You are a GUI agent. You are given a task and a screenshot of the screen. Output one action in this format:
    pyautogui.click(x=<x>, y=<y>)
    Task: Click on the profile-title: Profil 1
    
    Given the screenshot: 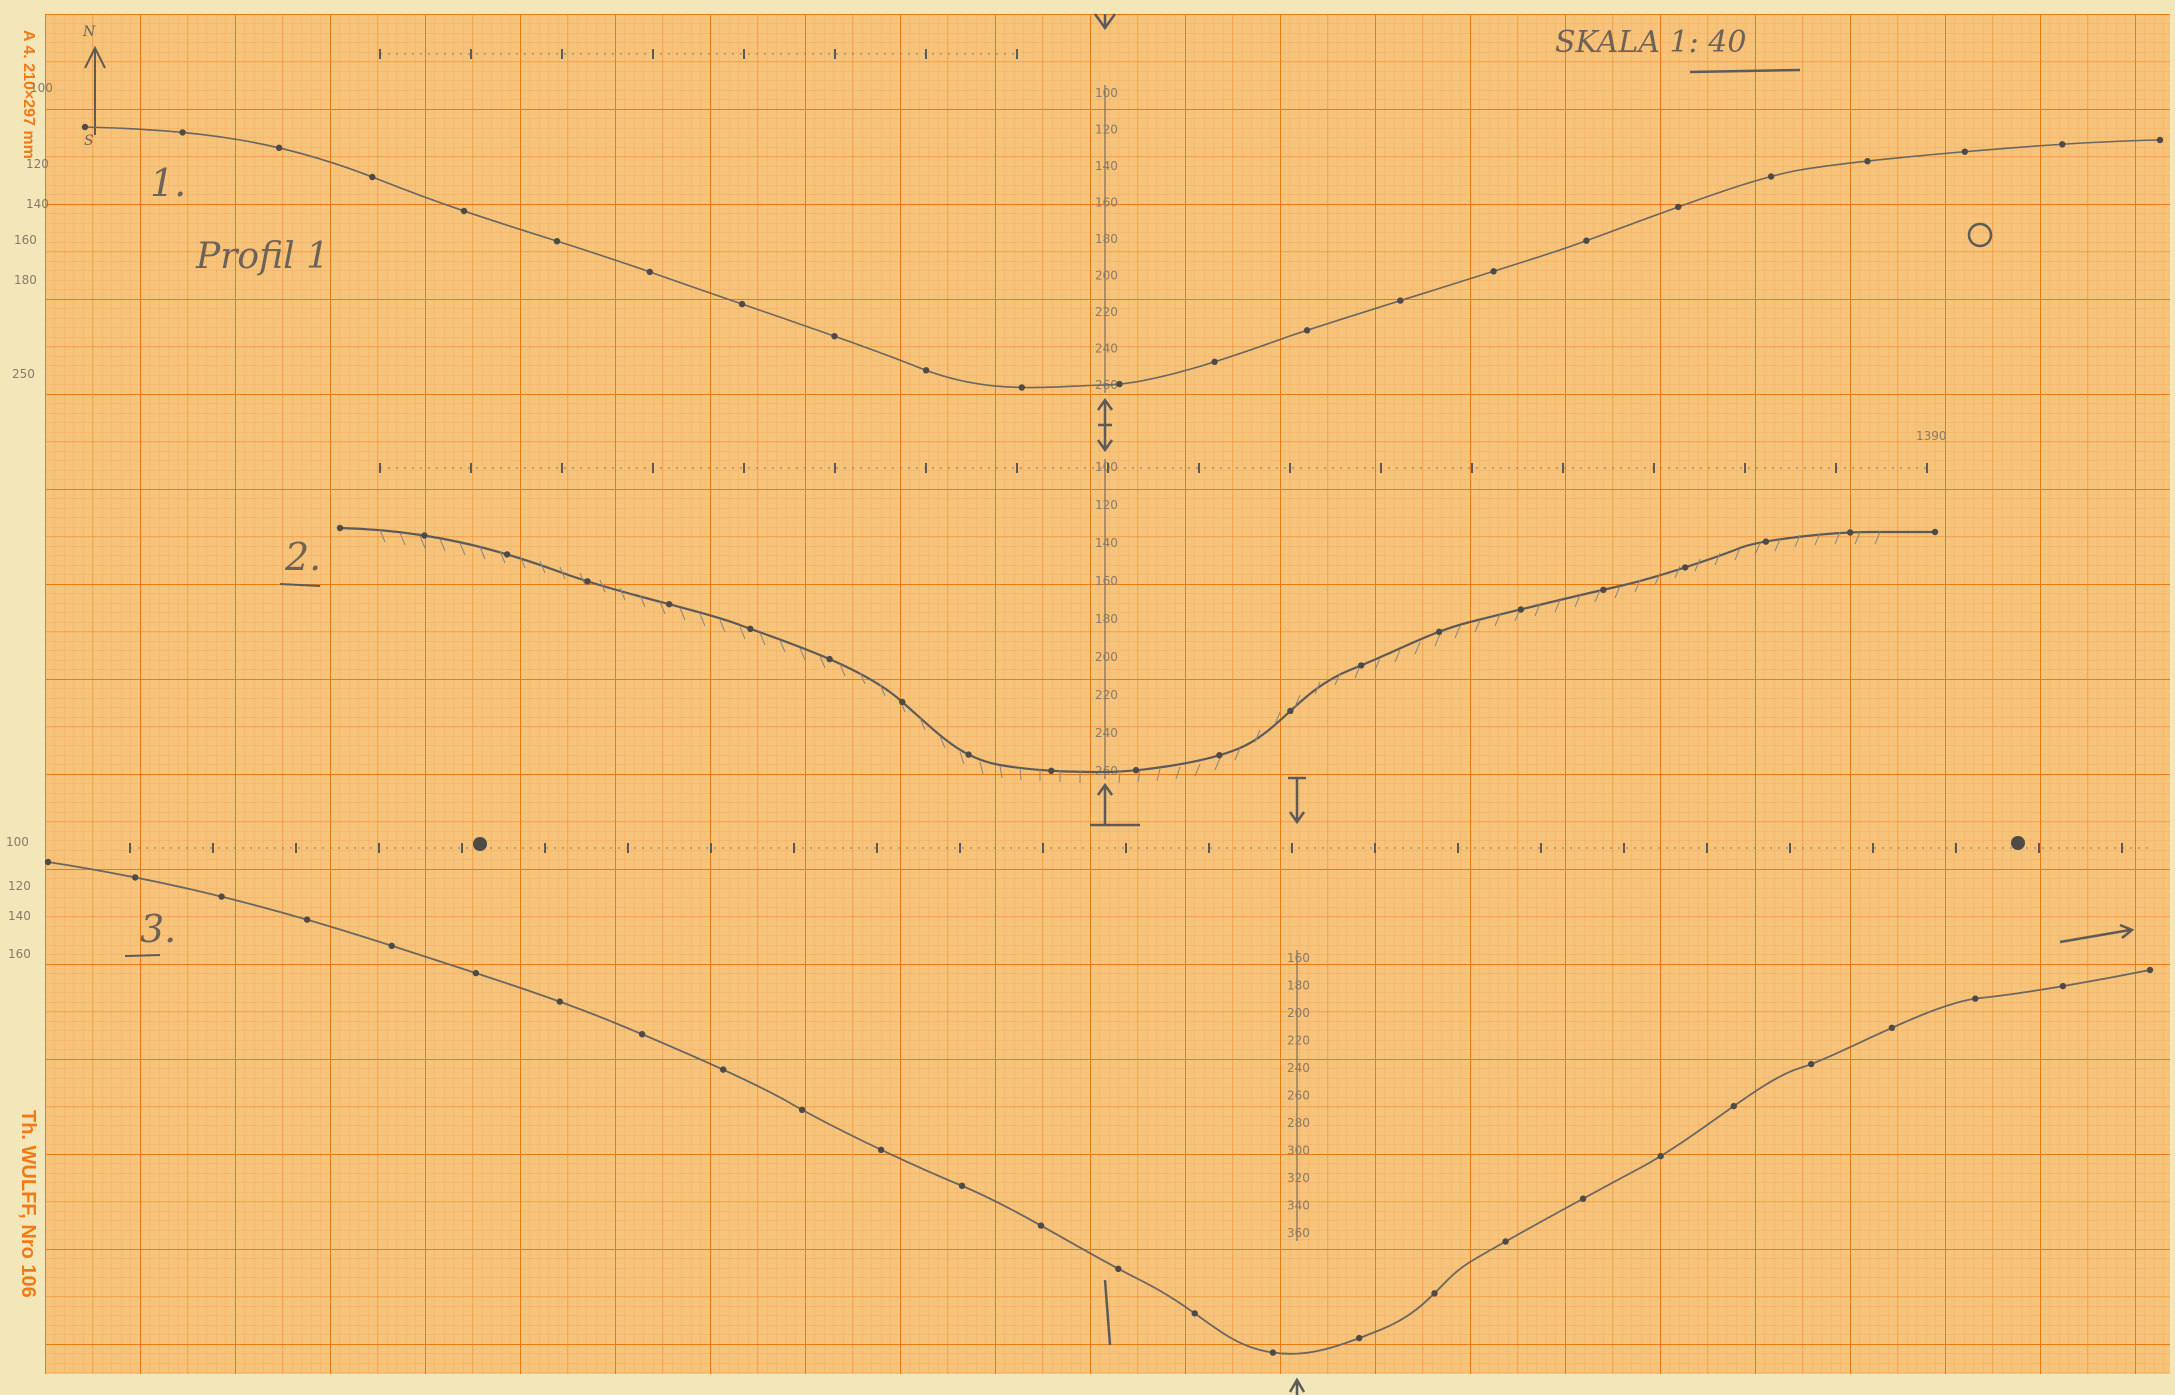 What is the action you would take?
    pyautogui.click(x=262, y=256)
    